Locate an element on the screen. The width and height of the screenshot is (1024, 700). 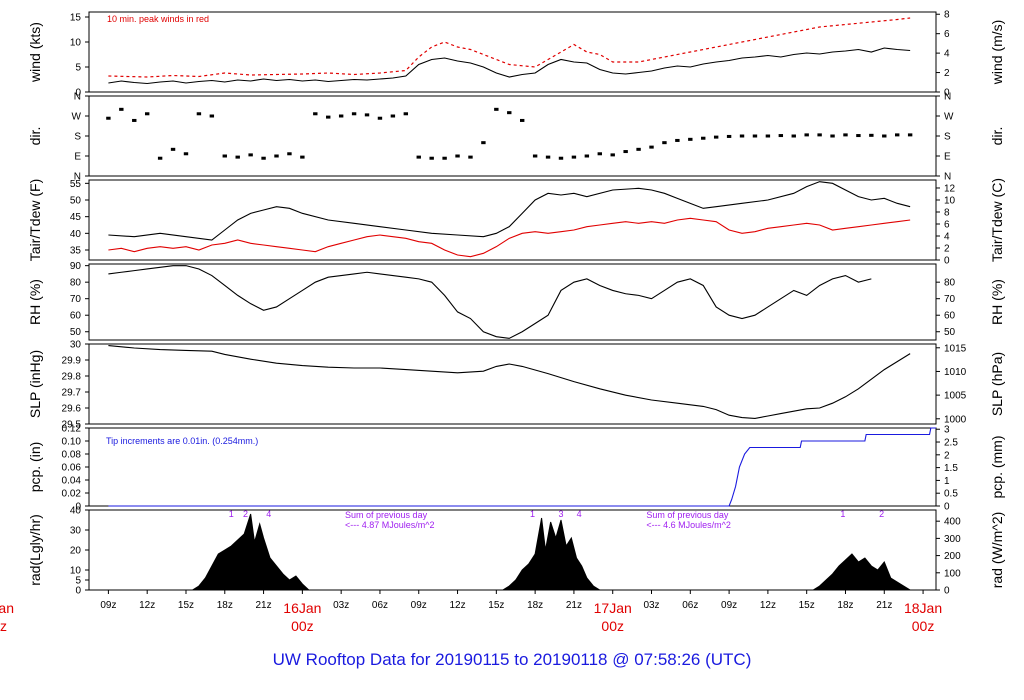
pcp-right-ytick-label: 0 is located at coordinates (947, 507).